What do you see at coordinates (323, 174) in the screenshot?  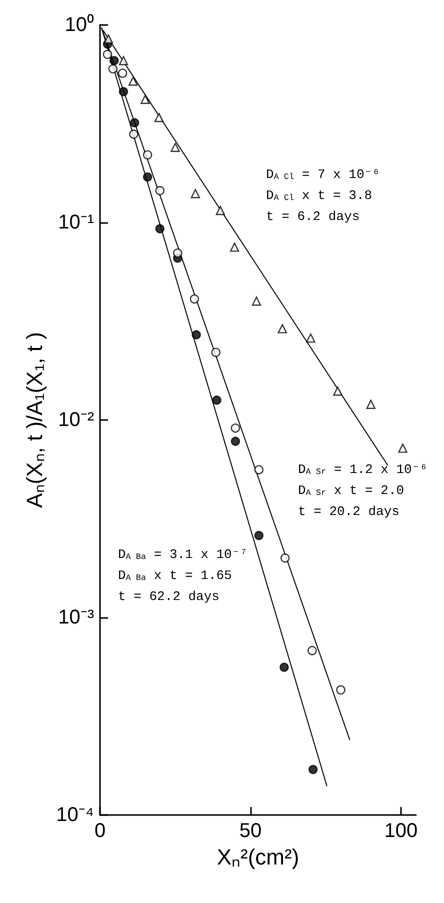 I see `annotation: DA Cl = 7 x 10⁻⁶` at bounding box center [323, 174].